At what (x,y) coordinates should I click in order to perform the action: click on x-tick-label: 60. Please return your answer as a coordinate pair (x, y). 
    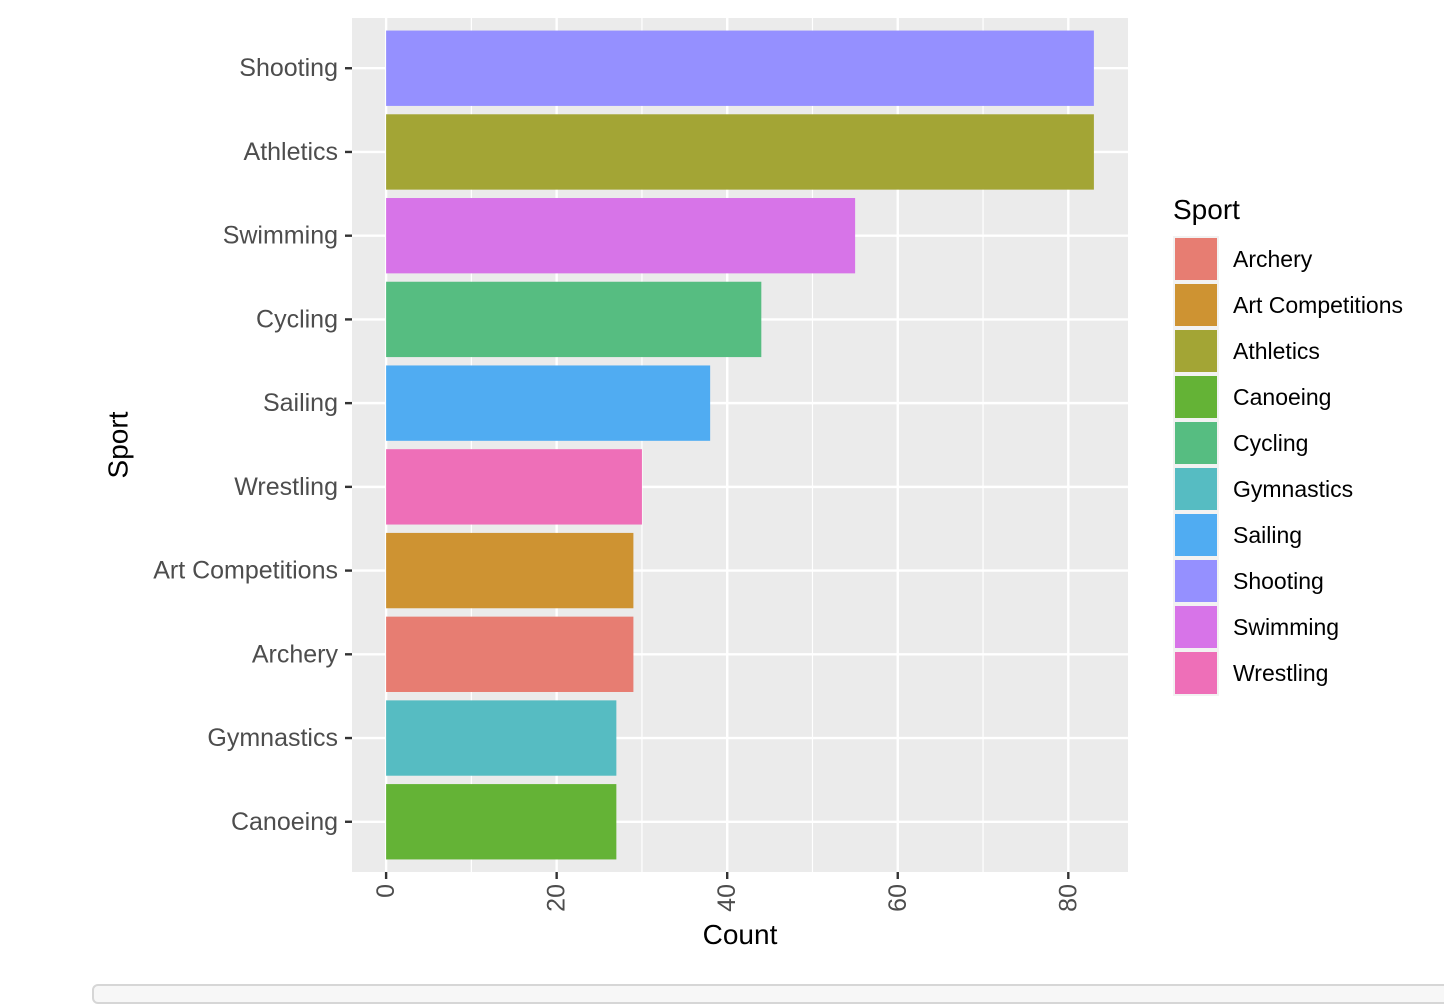
    Looking at the image, I should click on (898, 898).